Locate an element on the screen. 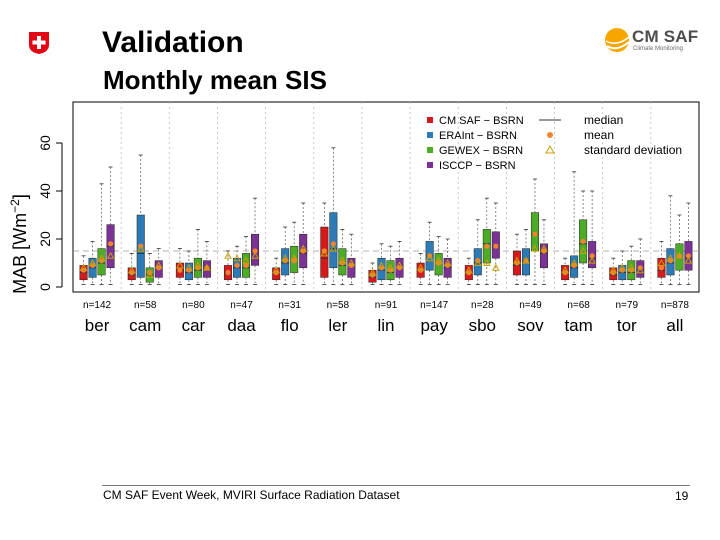 The image size is (720, 540). box-ler is located at coordinates (333, 240).